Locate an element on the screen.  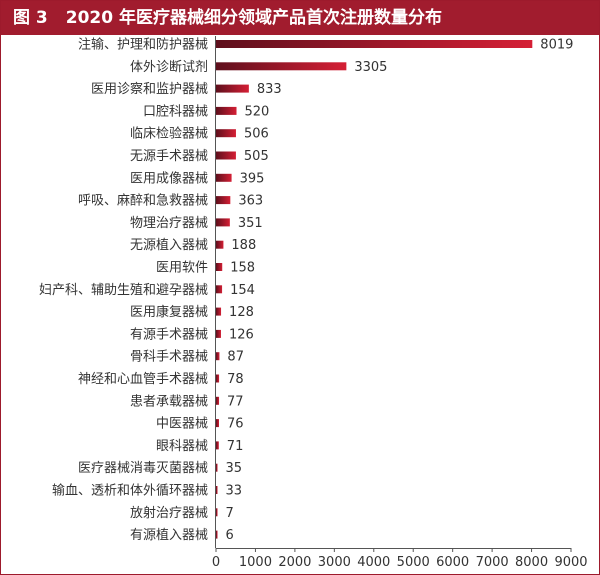
bar-group: 医用成像器械 395 is located at coordinates (197, 178).